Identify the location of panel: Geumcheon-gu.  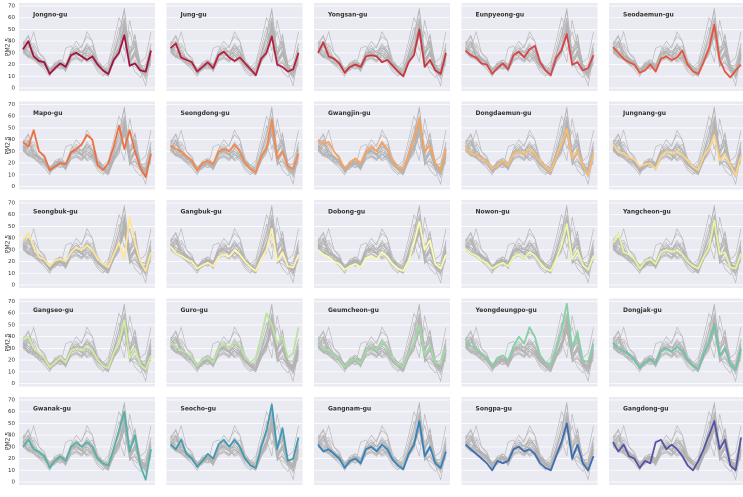
(382, 342).